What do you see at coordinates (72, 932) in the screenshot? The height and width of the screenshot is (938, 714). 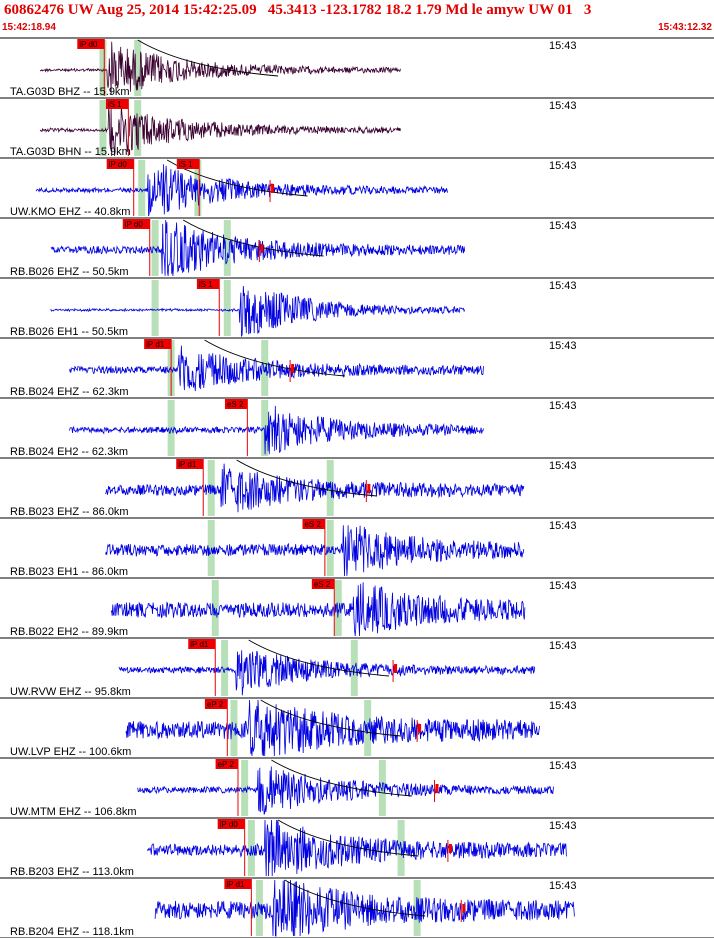 I see `station-label: RB.B204 EHZ -- 118.1km` at bounding box center [72, 932].